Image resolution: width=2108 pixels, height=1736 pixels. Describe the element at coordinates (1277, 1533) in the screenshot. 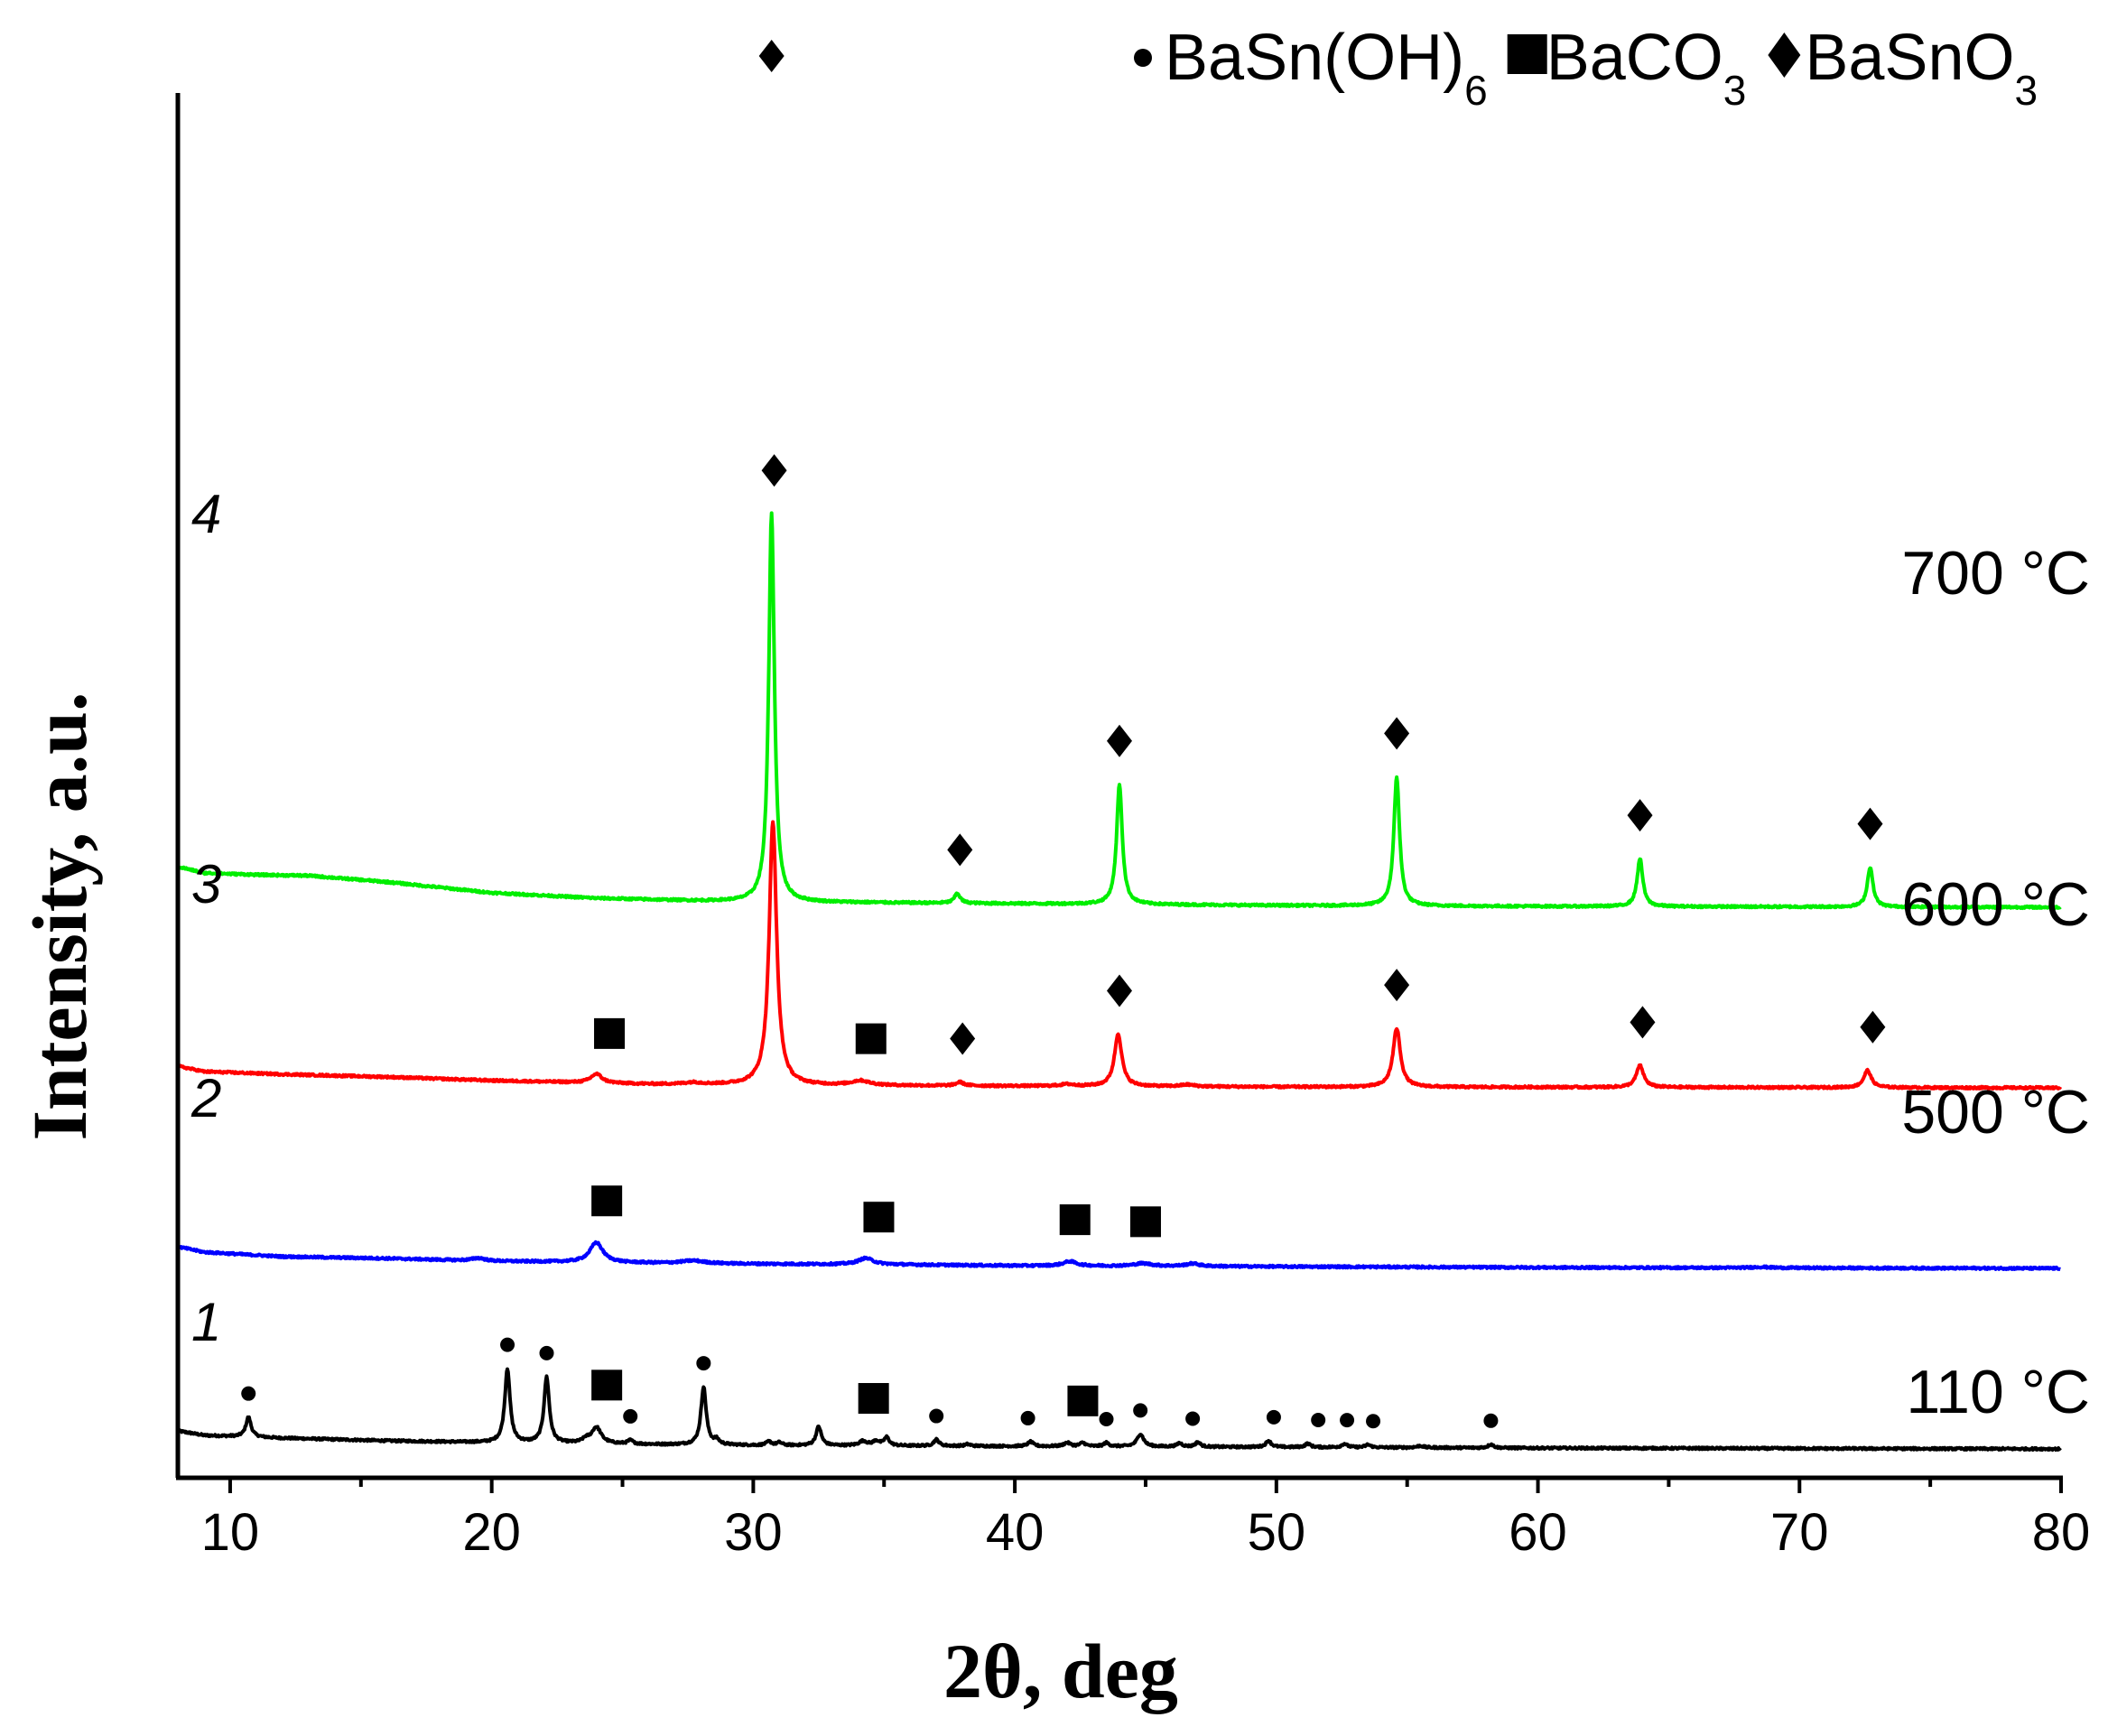

I see `x-tick-label: 50` at that location.